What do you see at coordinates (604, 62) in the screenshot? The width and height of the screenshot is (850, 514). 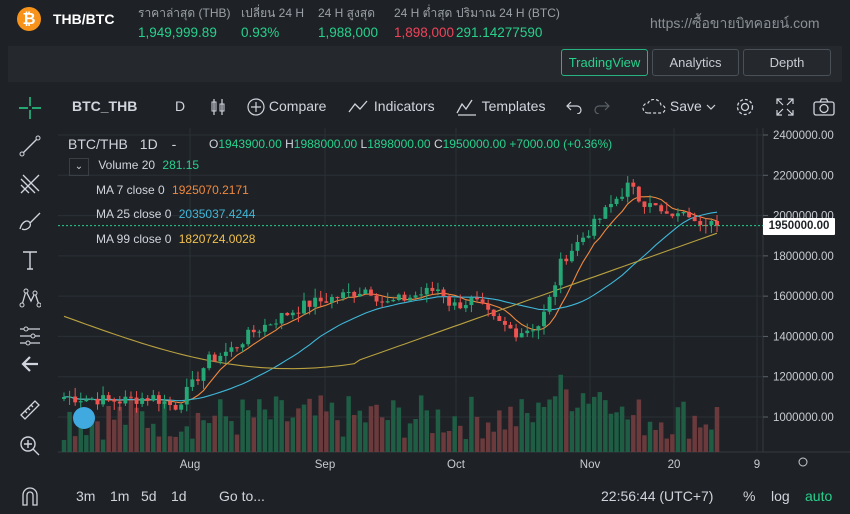 I see `tab-tradingview: TradingView` at bounding box center [604, 62].